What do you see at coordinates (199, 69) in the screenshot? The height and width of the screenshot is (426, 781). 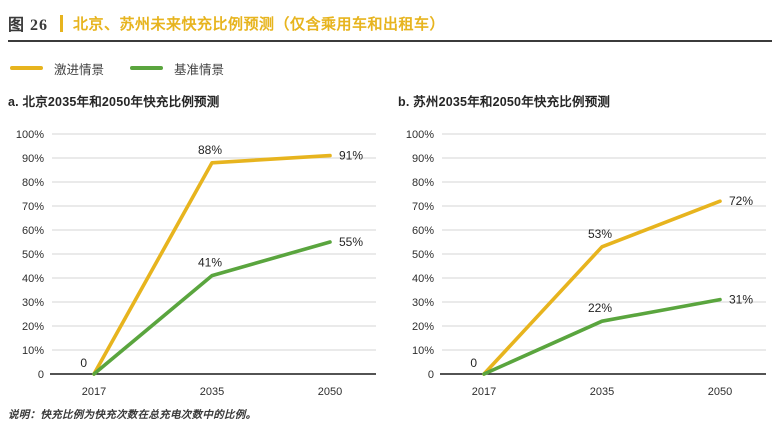 I see `legend-label-baseline: 基准情景` at bounding box center [199, 69].